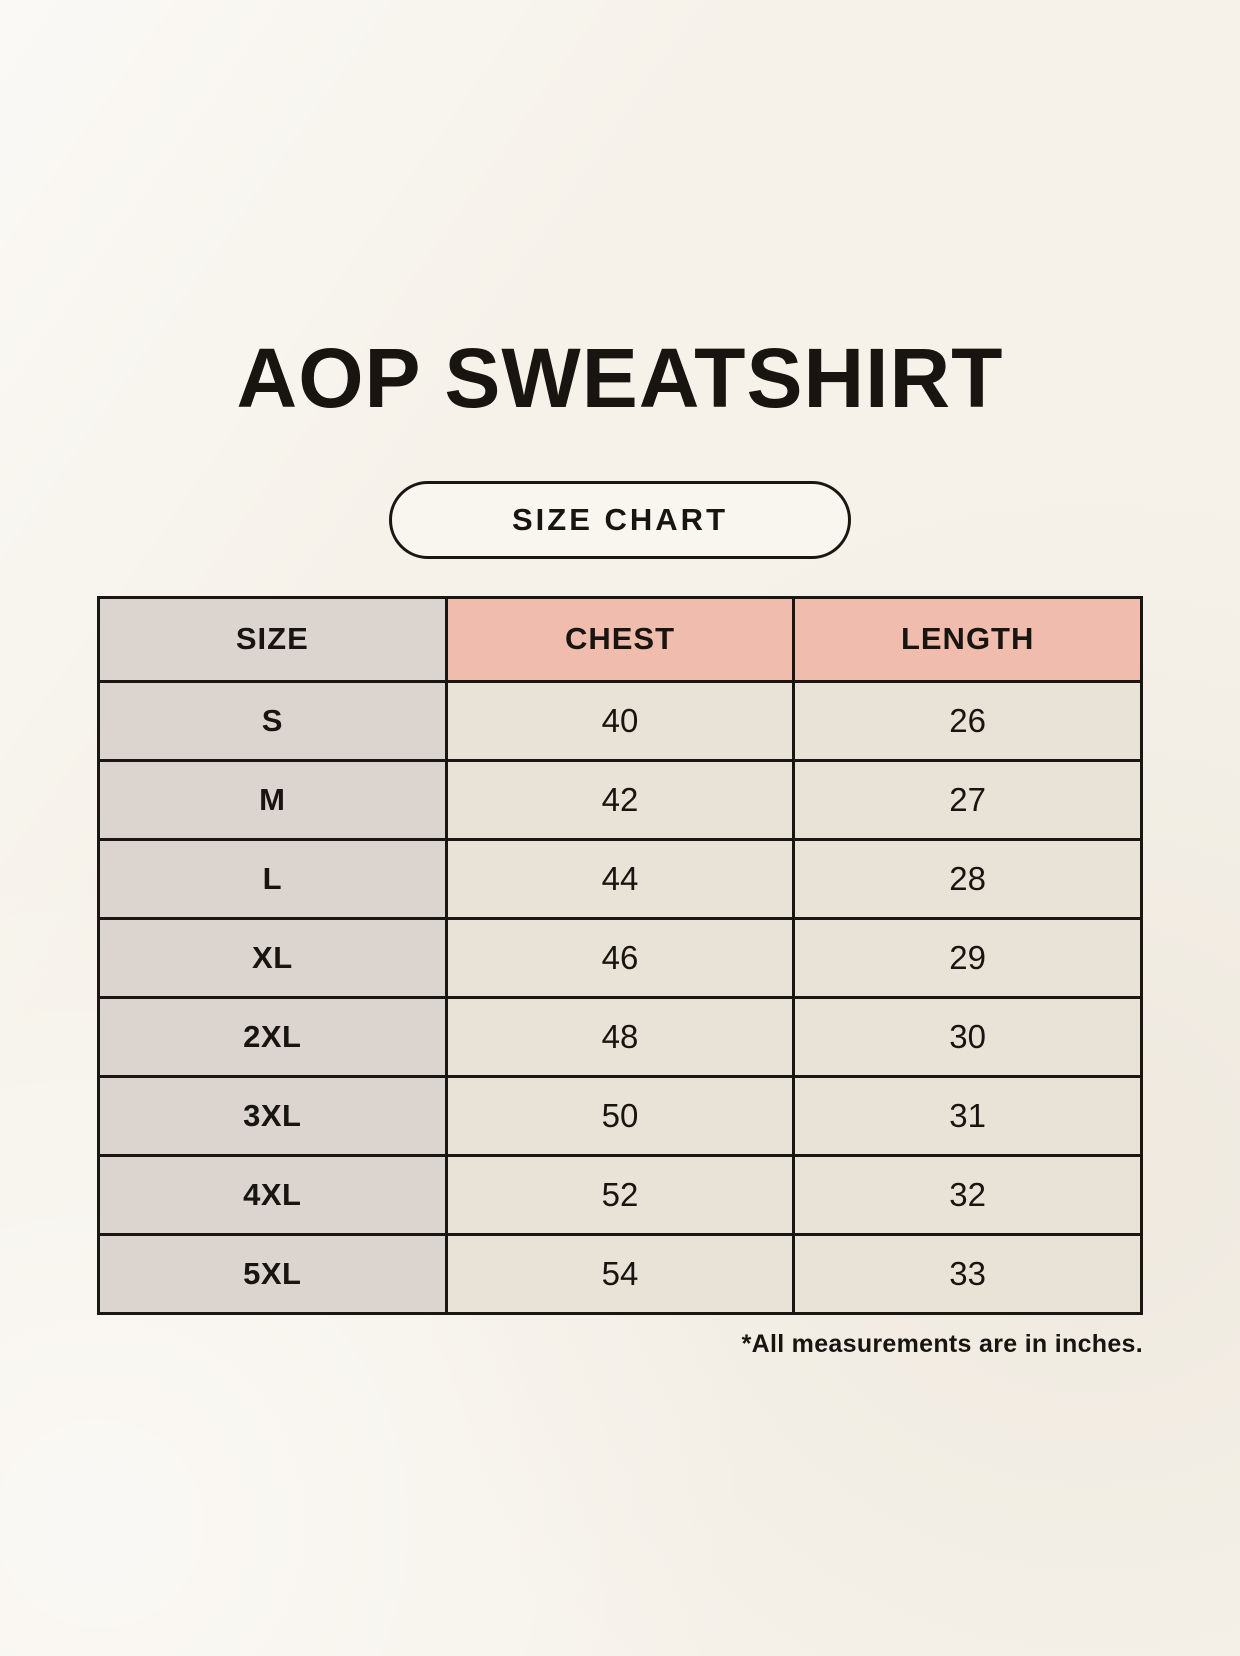 The image size is (1240, 1656). I want to click on measurement-value-cell: 26, so click(967, 720).